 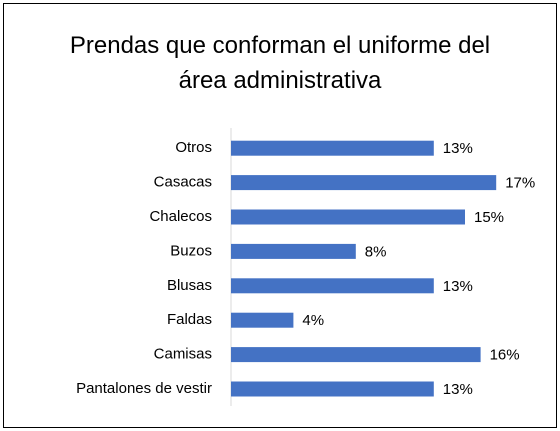 What do you see at coordinates (193, 147) in the screenshot?
I see `category-label: Otros` at bounding box center [193, 147].